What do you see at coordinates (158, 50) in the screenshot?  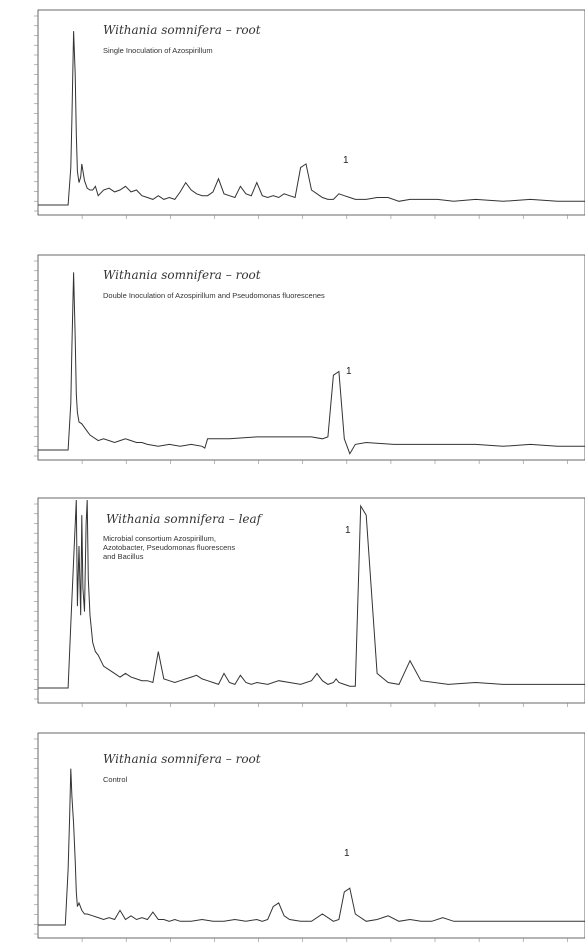 I see `panel-subtitle: Single Inoculation of Azospirillum` at bounding box center [158, 50].